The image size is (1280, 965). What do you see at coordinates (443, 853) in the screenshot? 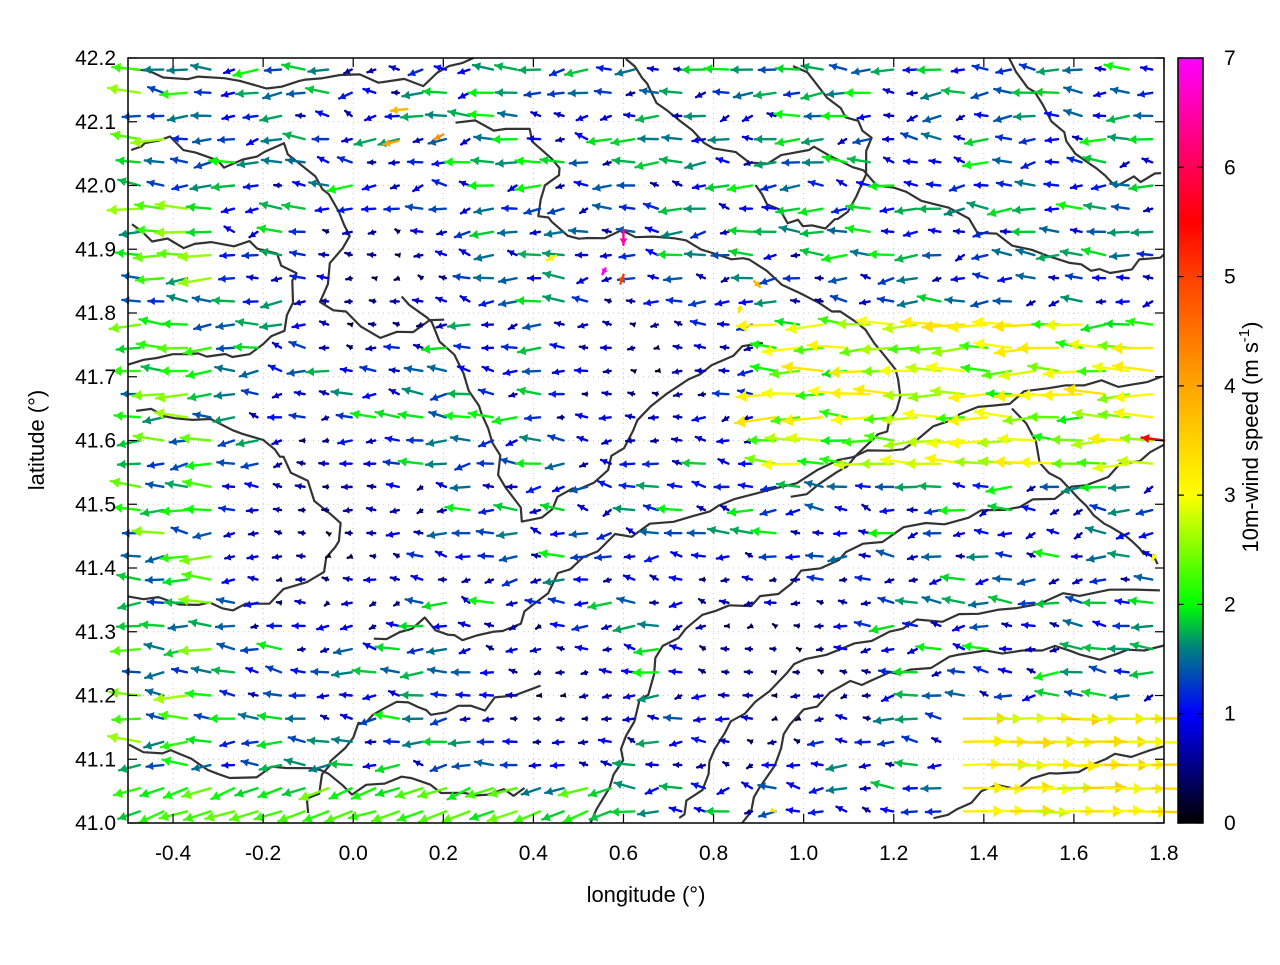
I see `x-tick-label: 0.2` at bounding box center [443, 853].